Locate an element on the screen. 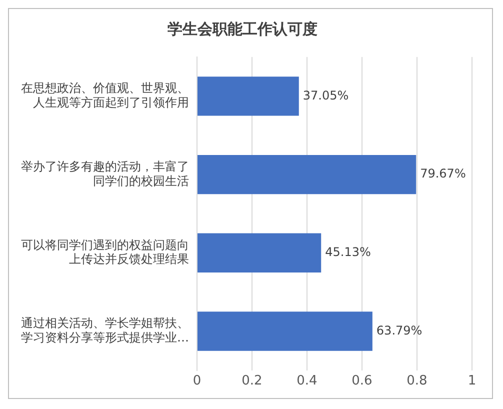 Image resolution: width=503 pixels, height=409 pixels. data-label: 45.13% is located at coordinates (348, 252).